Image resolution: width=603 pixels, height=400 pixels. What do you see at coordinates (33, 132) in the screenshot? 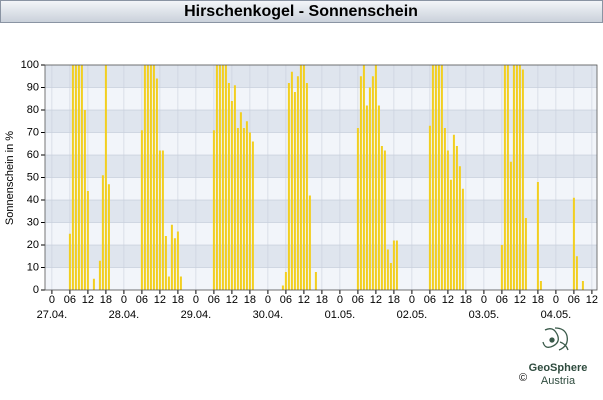
I see `y-tick-label: 70` at bounding box center [33, 132].